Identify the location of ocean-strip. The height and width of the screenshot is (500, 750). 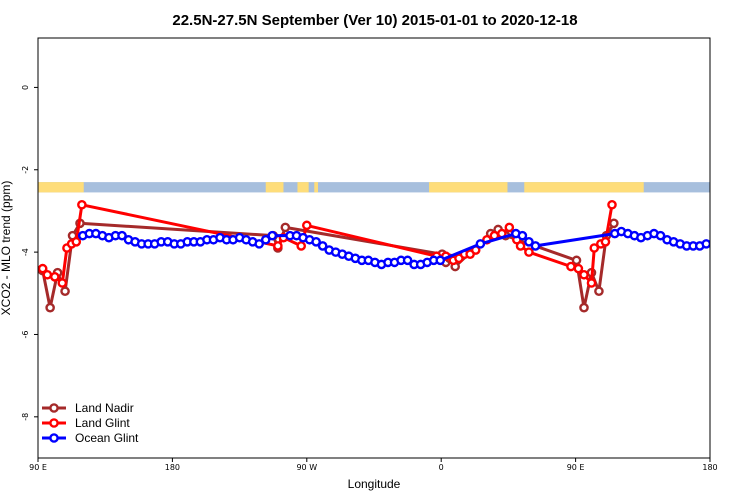
(374, 187).